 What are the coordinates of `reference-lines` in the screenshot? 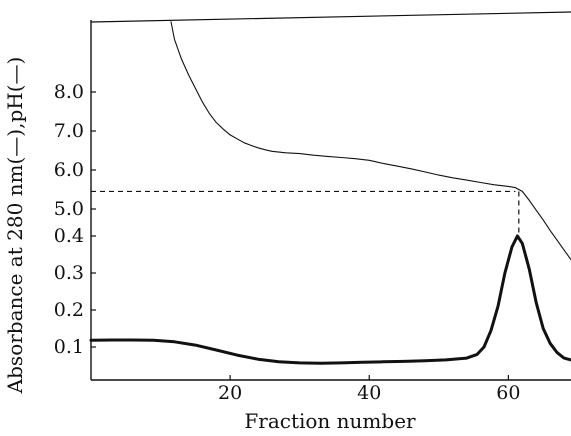 It's located at (305, 213).